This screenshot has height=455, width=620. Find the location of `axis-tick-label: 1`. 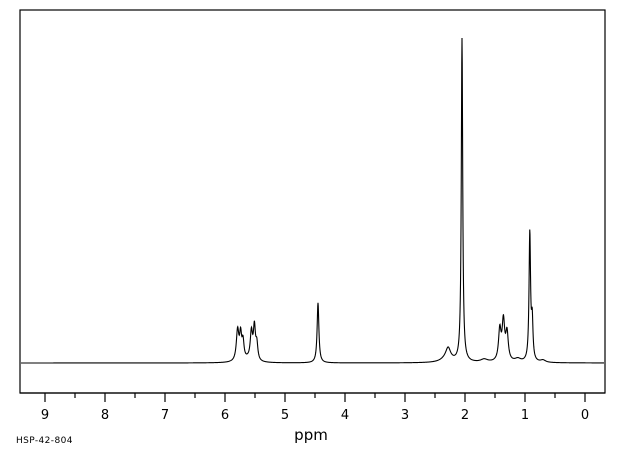

axis-tick-label: 1 is located at coordinates (525, 415).